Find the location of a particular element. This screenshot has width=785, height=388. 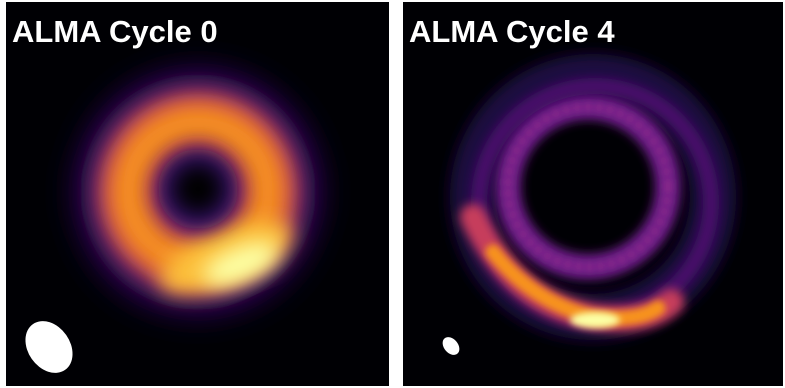

disk-cavity is located at coordinates (198, 189).